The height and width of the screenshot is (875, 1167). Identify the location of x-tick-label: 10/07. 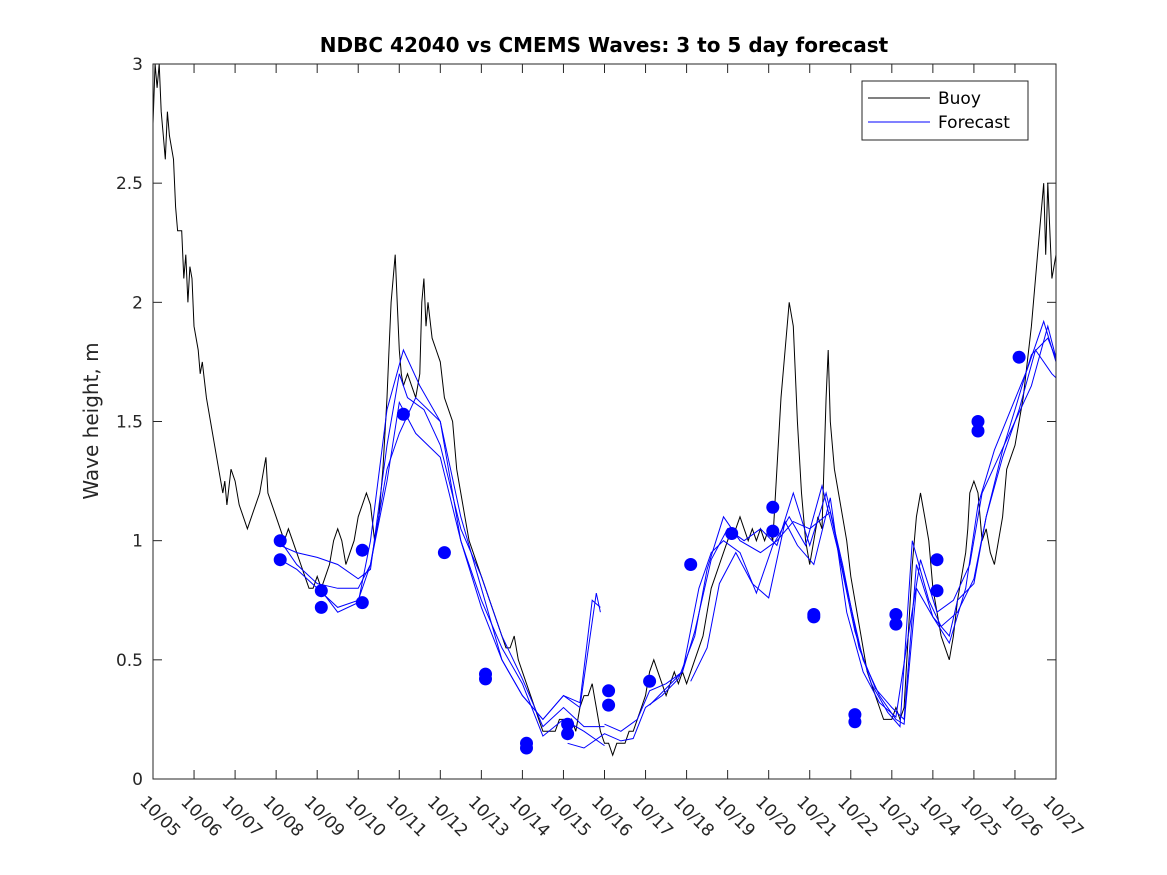
(242, 816).